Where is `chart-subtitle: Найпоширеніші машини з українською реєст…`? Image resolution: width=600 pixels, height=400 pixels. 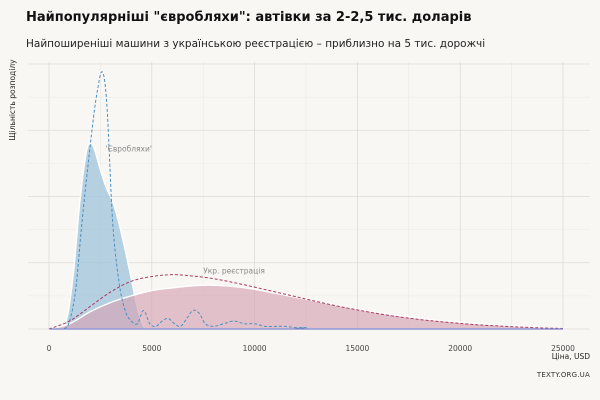
chart-subtitle: Найпоширеніші машини з українською реєст… is located at coordinates (256, 44).